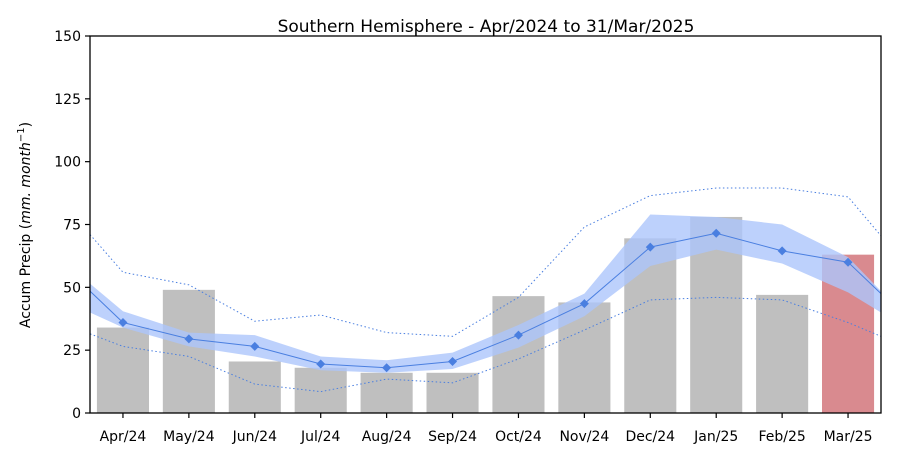 This screenshot has height=450, width=900. What do you see at coordinates (21, 134) in the screenshot?
I see `y-axis-label-exponent: −1` at bounding box center [21, 134].